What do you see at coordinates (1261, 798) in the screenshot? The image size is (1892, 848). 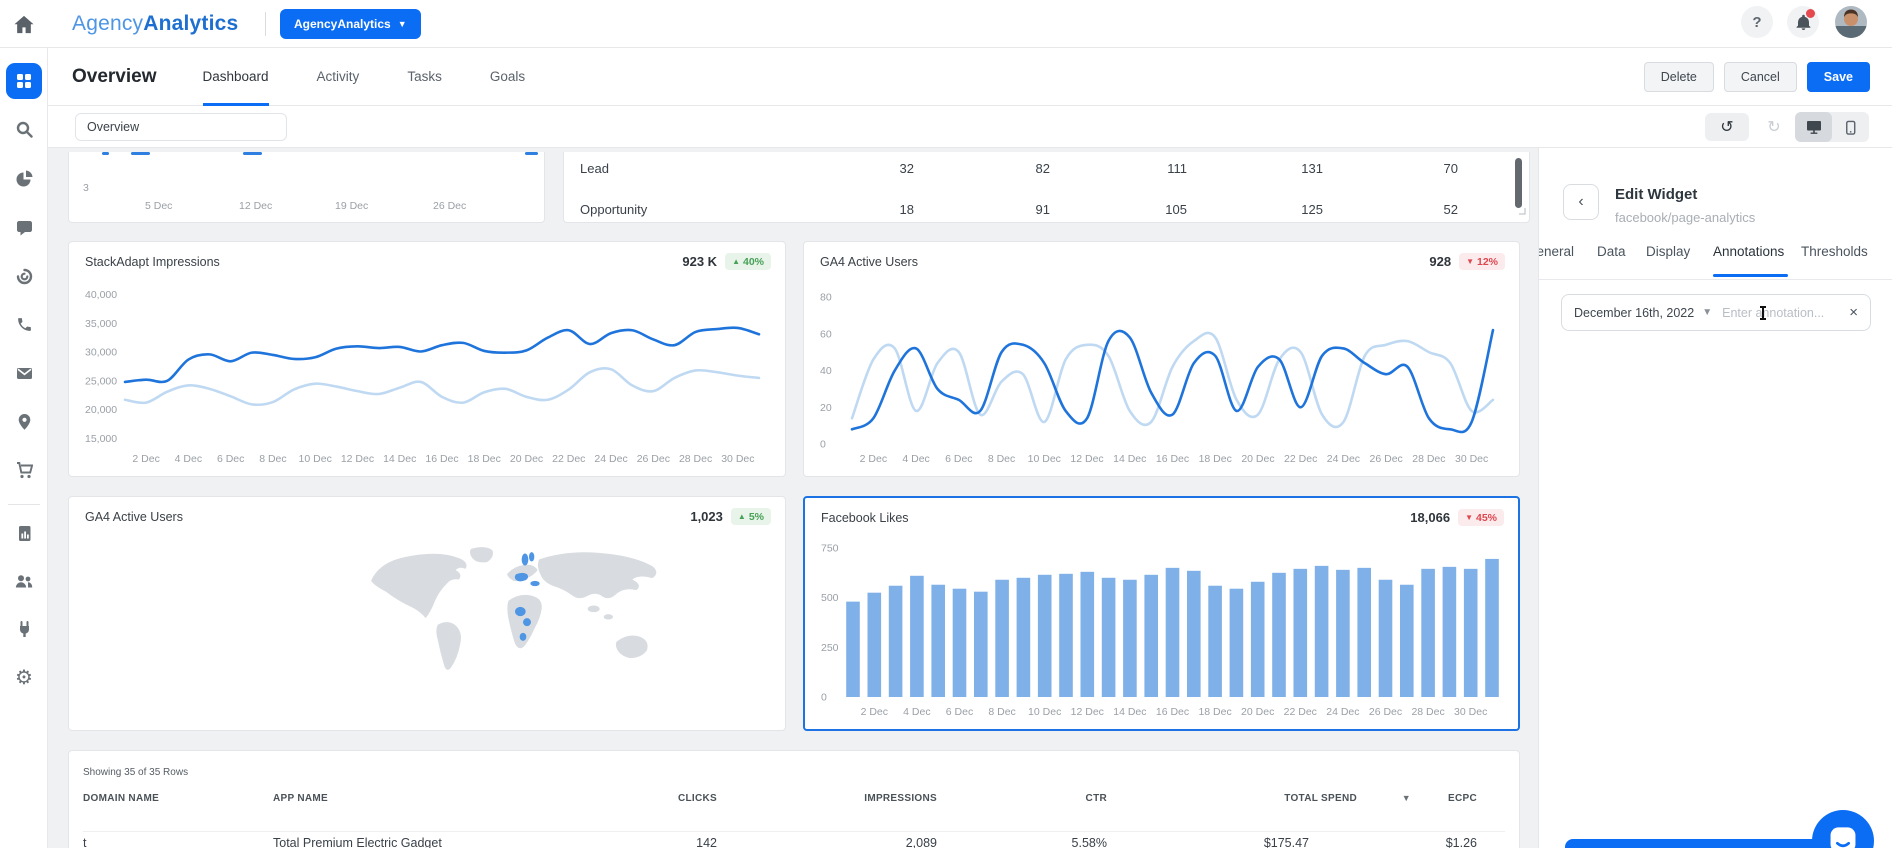 I see `column-header-sorted: TOTAL SPEND ▼` at bounding box center [1261, 798].